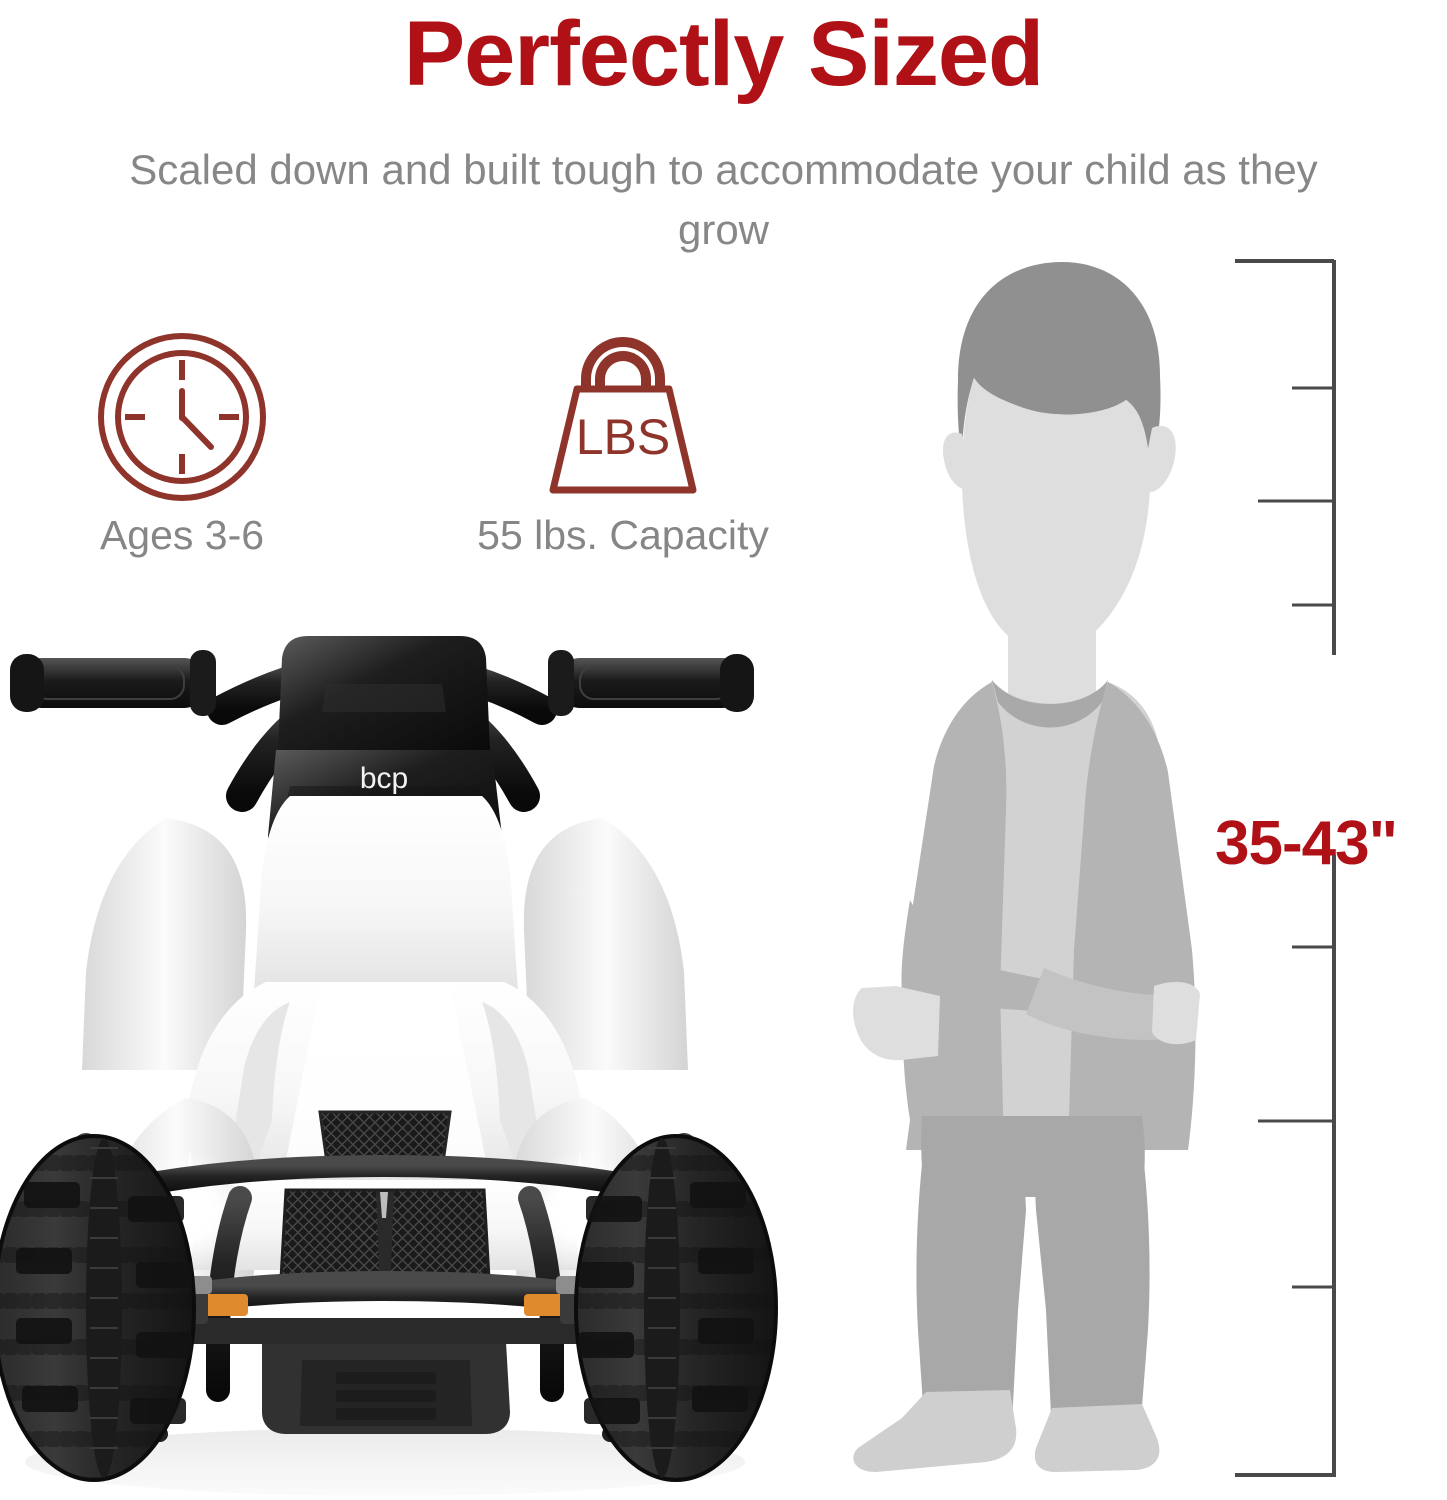 Image resolution: width=1447 pixels, height=1500 pixels. I want to click on weight-bag-icon: LBS, so click(623, 415).